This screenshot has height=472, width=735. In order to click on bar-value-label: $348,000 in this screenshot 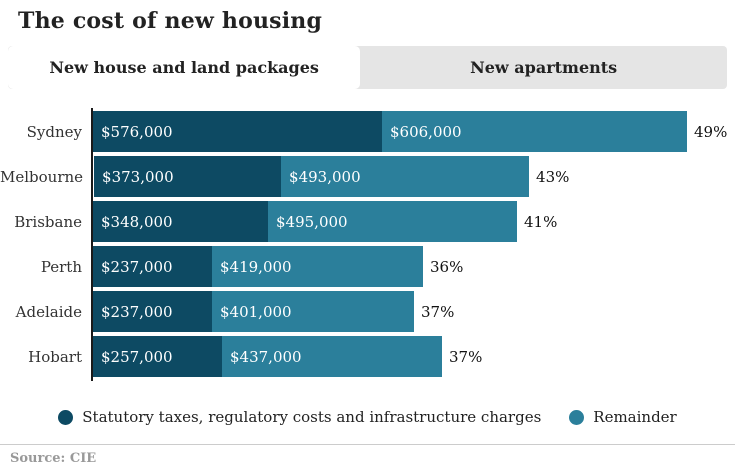, I will do `click(137, 221)`.